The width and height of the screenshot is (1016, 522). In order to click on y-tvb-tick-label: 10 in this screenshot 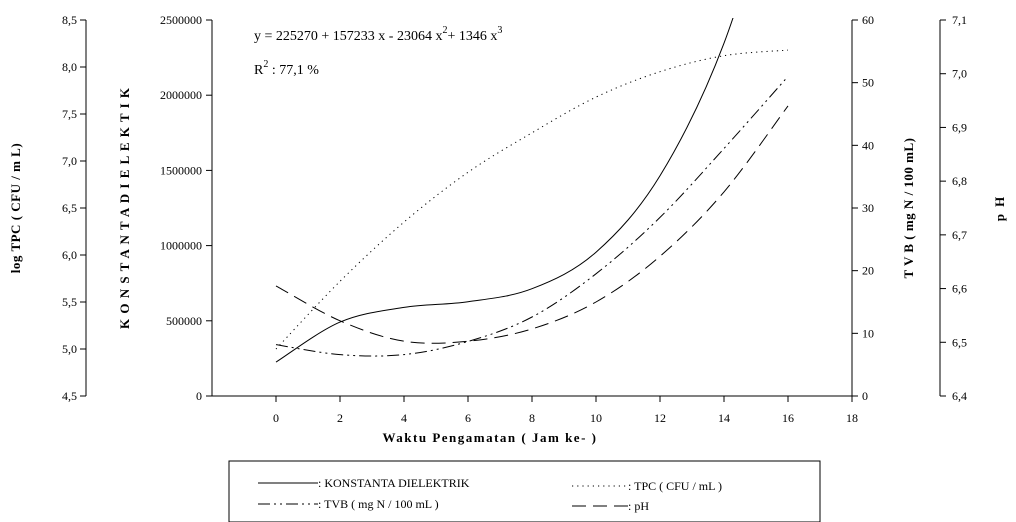, I will do `click(868, 333)`.